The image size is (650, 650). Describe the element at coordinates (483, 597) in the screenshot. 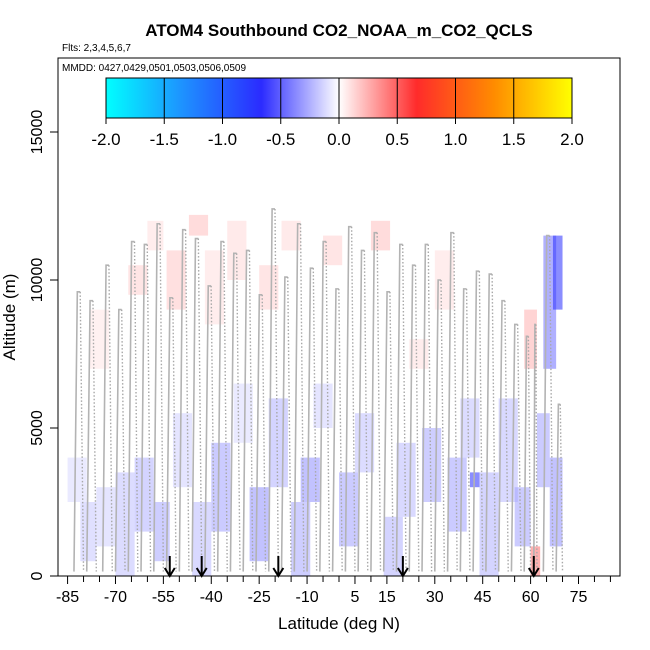

I see `x-tick-label: 45` at that location.